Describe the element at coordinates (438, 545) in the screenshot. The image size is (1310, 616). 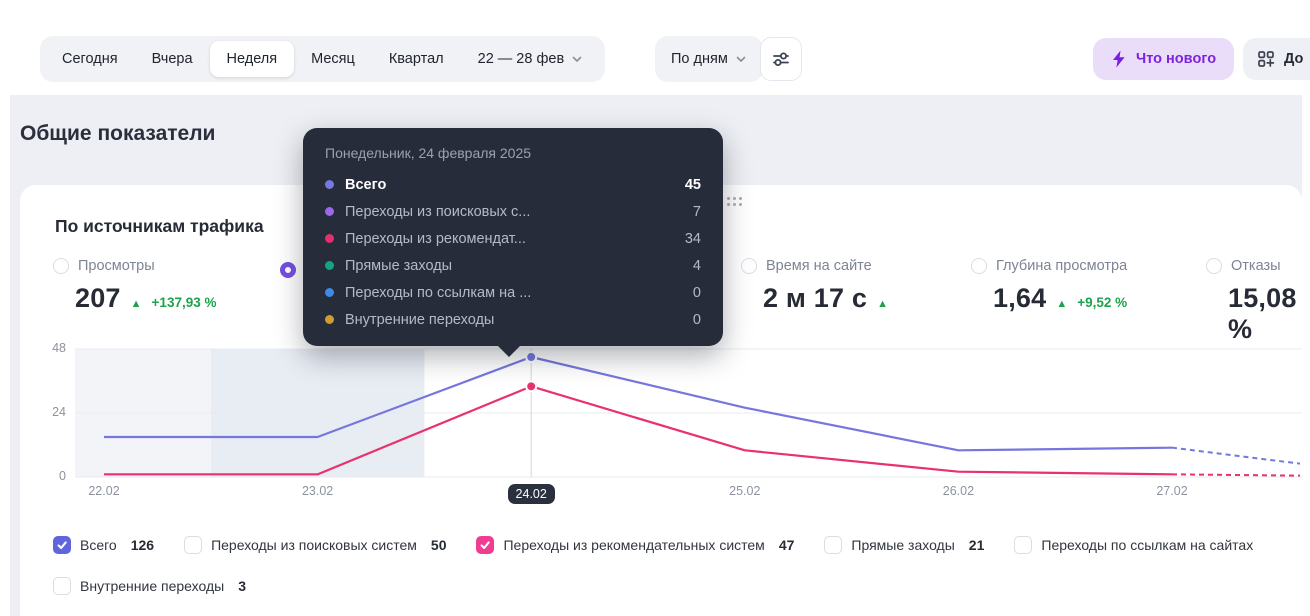
I see `legend-count: 50` at that location.